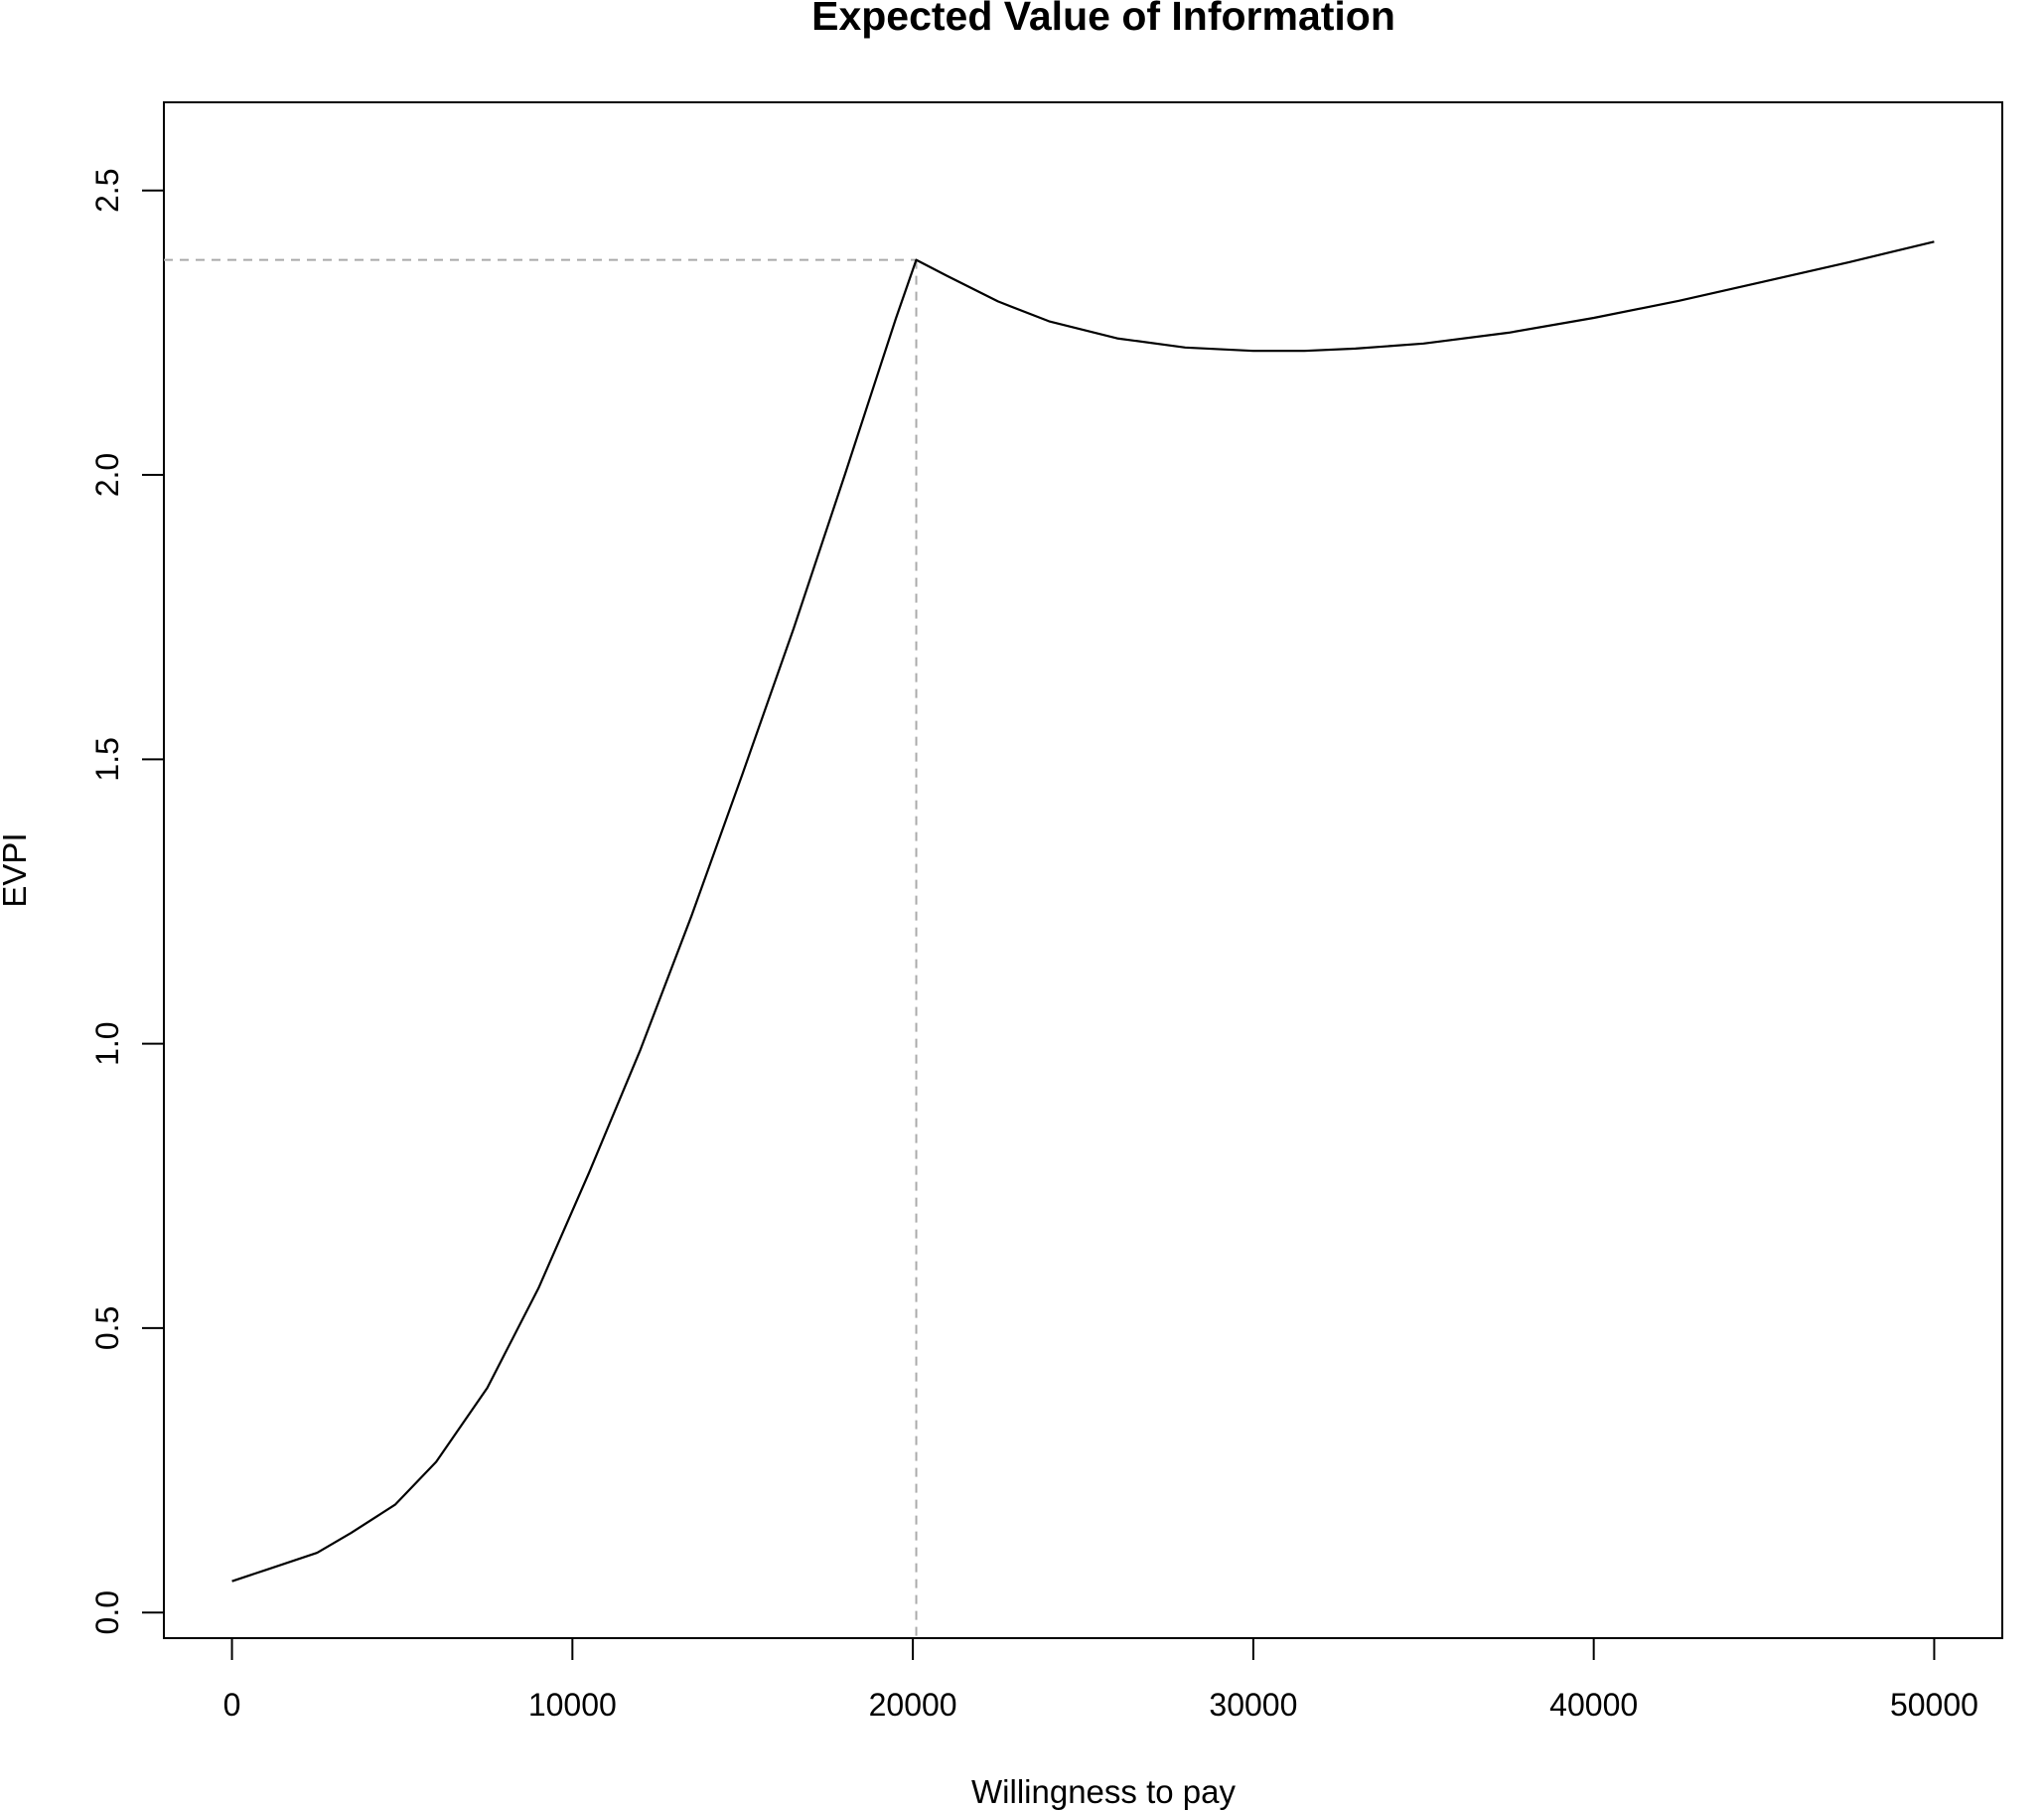 The height and width of the screenshot is (1811, 2044). What do you see at coordinates (107, 1043) in the screenshot?
I see `y-tick-label: 1.0` at bounding box center [107, 1043].